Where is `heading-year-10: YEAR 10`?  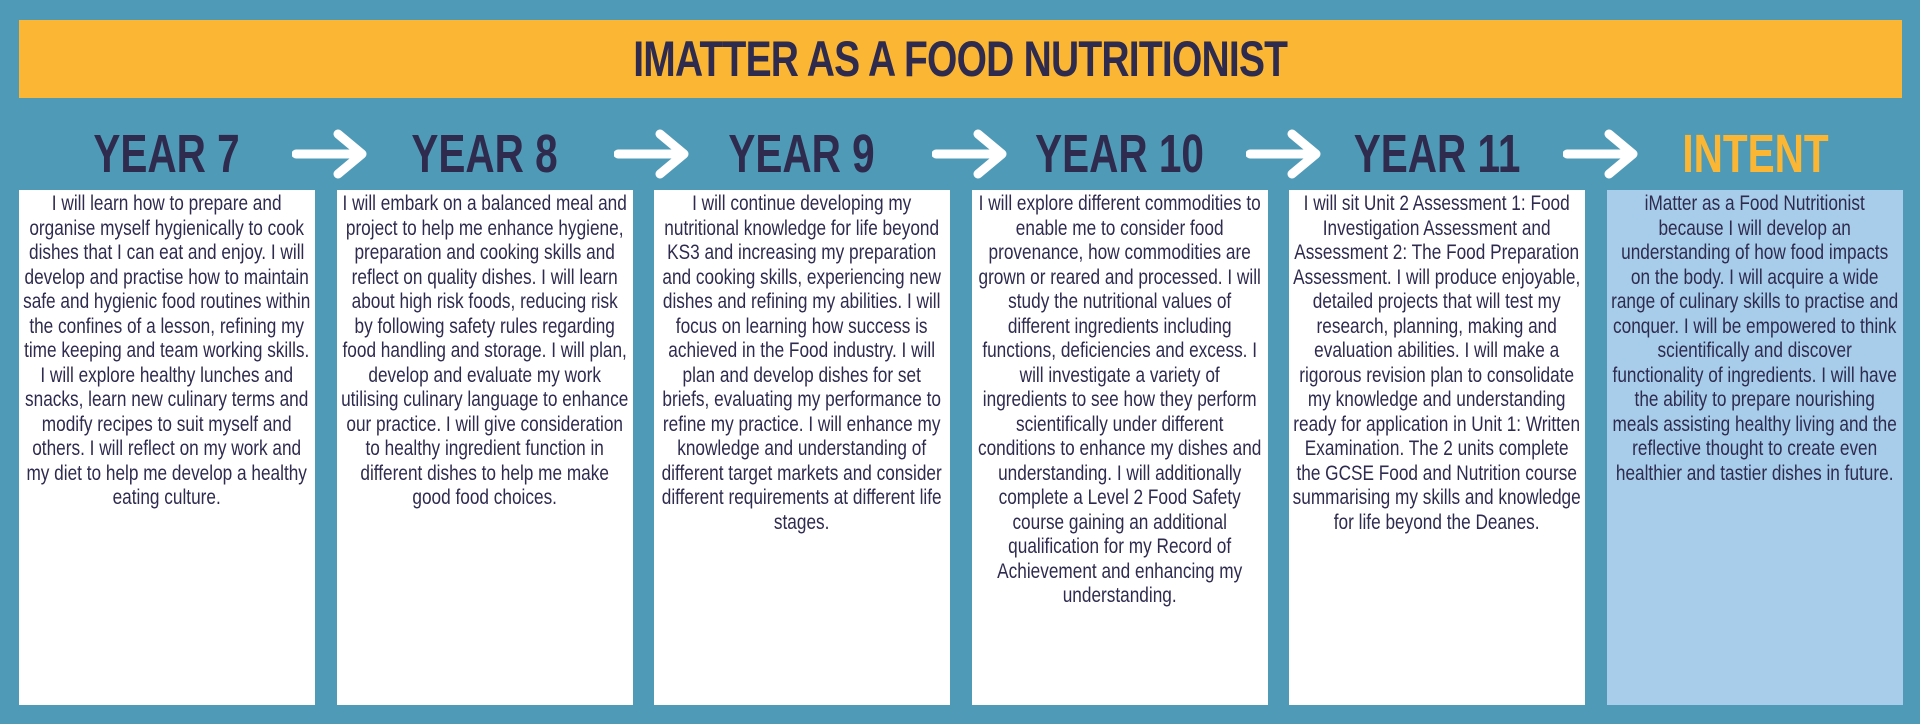 heading-year-10: YEAR 10 is located at coordinates (1120, 154).